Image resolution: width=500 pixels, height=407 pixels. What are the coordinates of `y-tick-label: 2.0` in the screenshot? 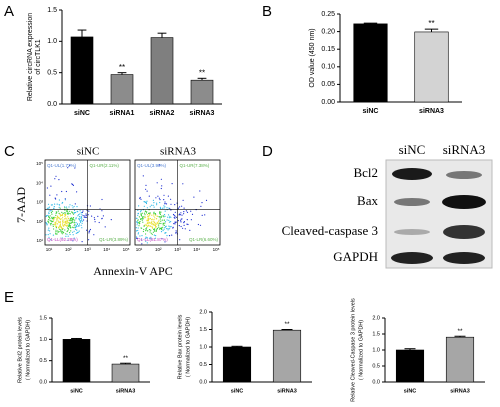 It's located at (376, 318).